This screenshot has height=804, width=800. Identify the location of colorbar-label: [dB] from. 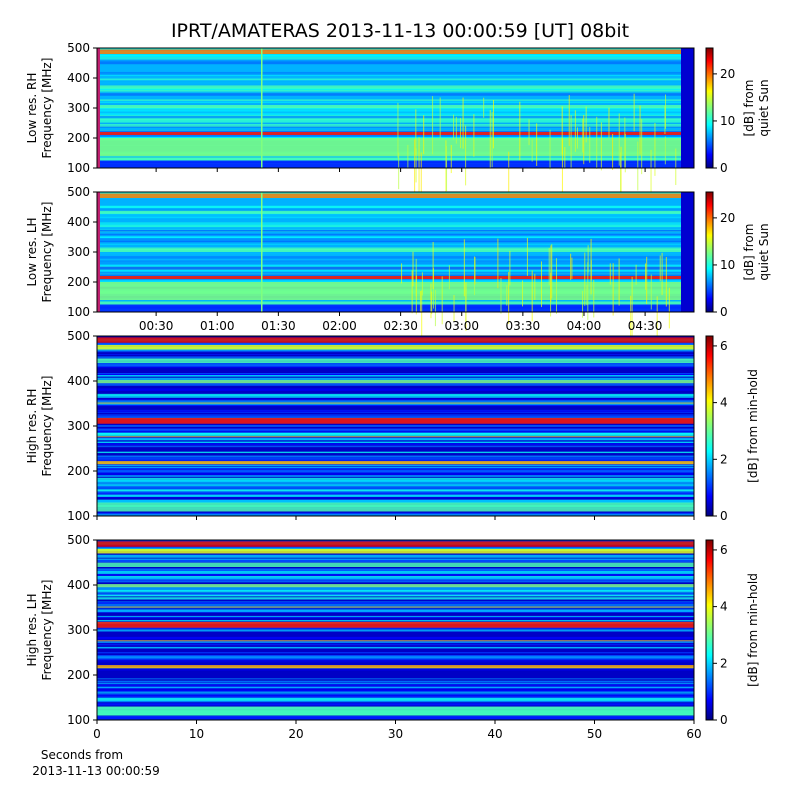
(749, 252).